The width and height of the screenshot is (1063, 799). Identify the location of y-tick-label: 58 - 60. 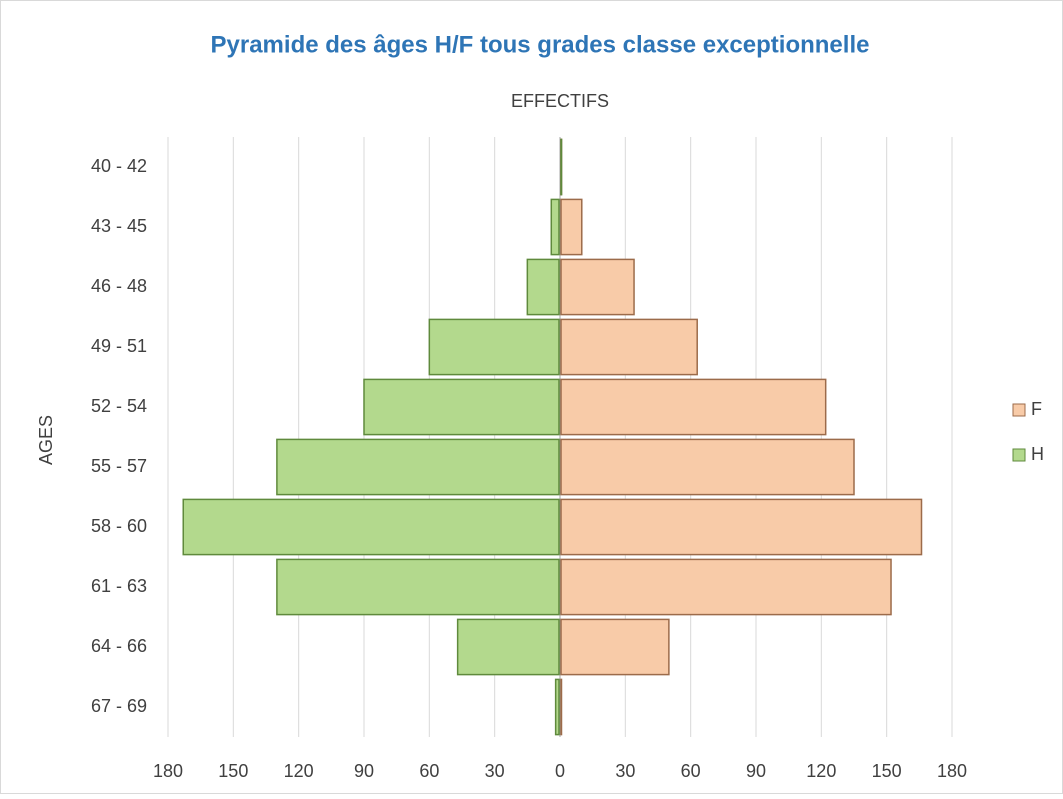
(119, 526).